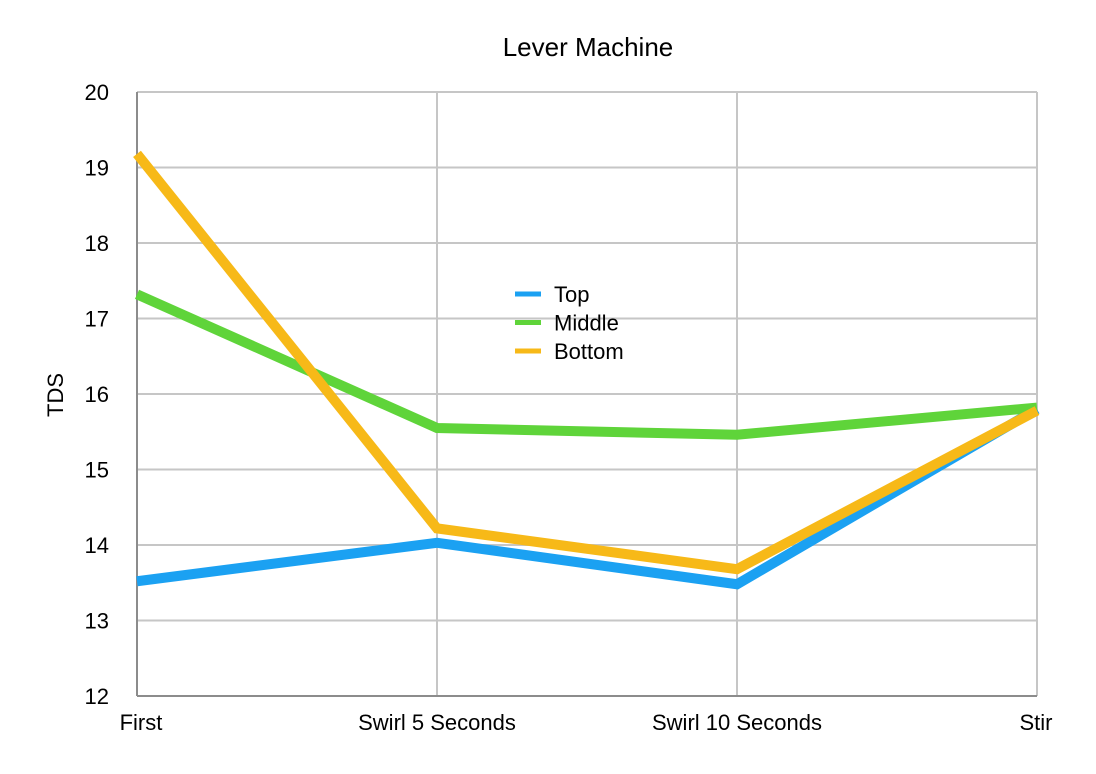 This screenshot has width=1096, height=774. I want to click on legend-label-middle: Middle, so click(586, 323).